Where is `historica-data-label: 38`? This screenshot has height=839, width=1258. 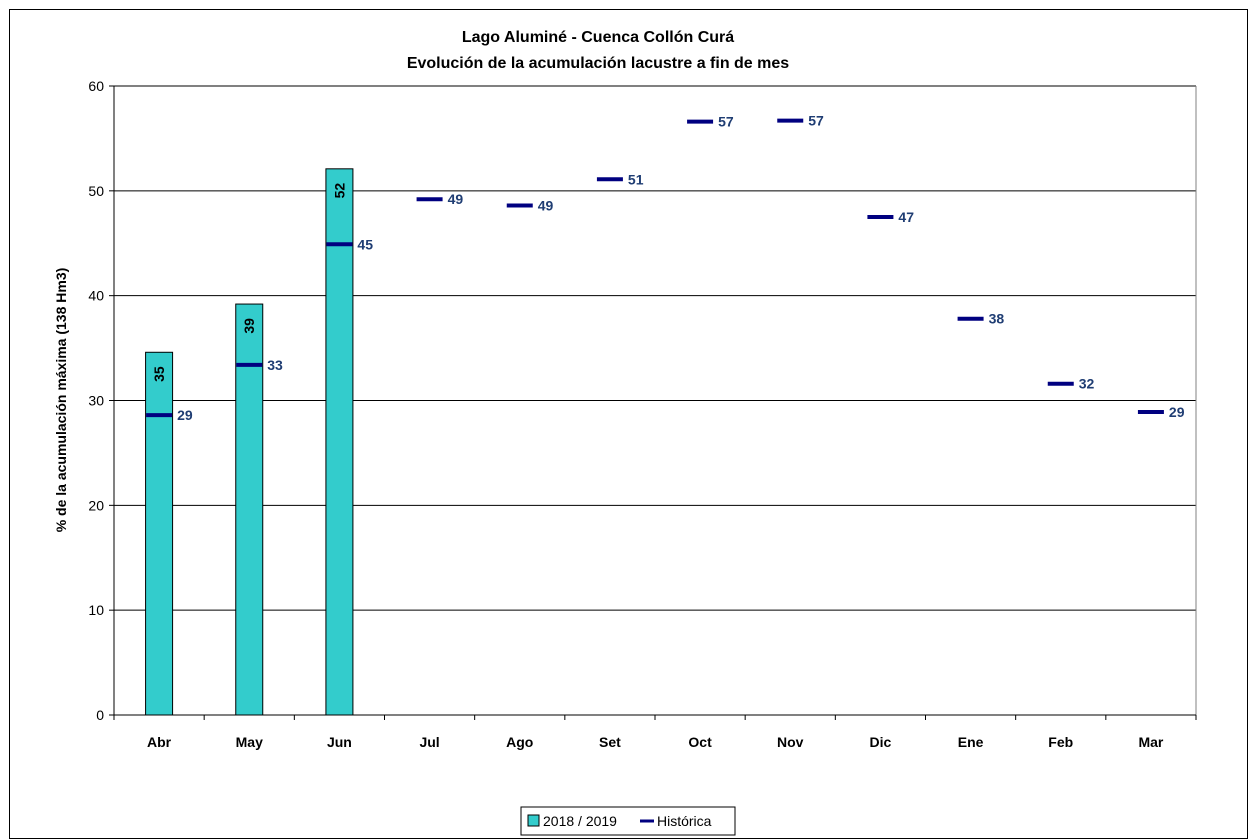
historica-data-label: 38 is located at coordinates (997, 319).